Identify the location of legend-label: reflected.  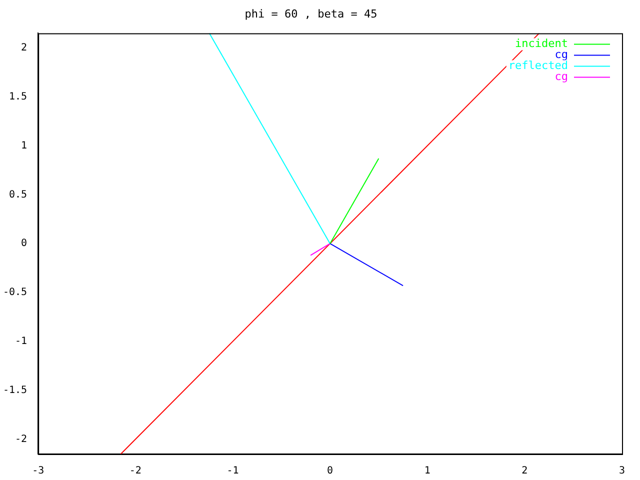
(538, 65).